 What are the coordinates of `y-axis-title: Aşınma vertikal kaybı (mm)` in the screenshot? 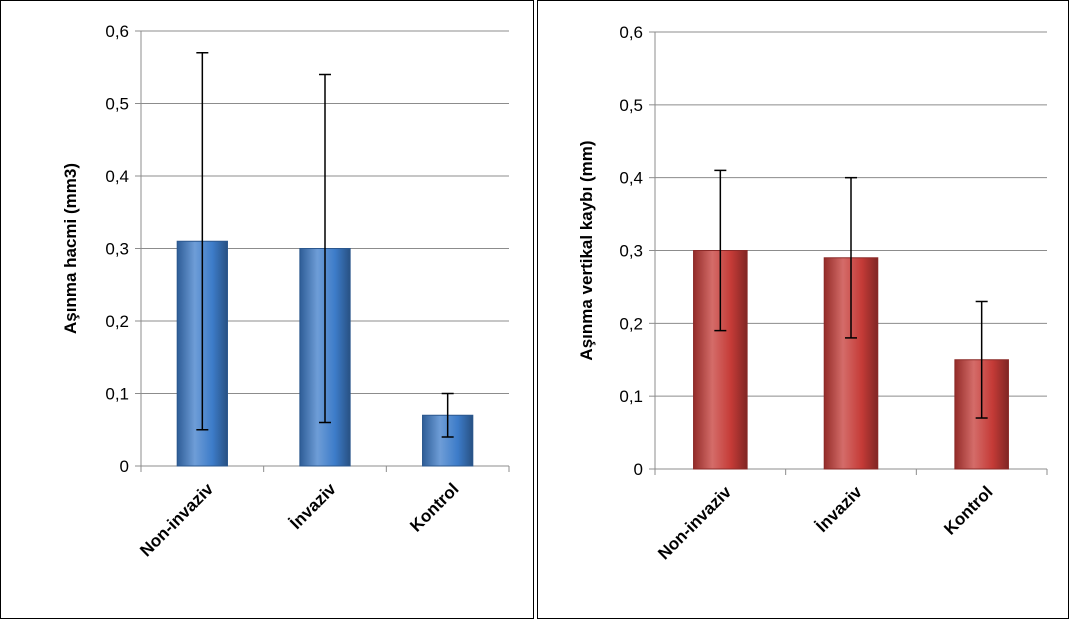 It's located at (586, 250).